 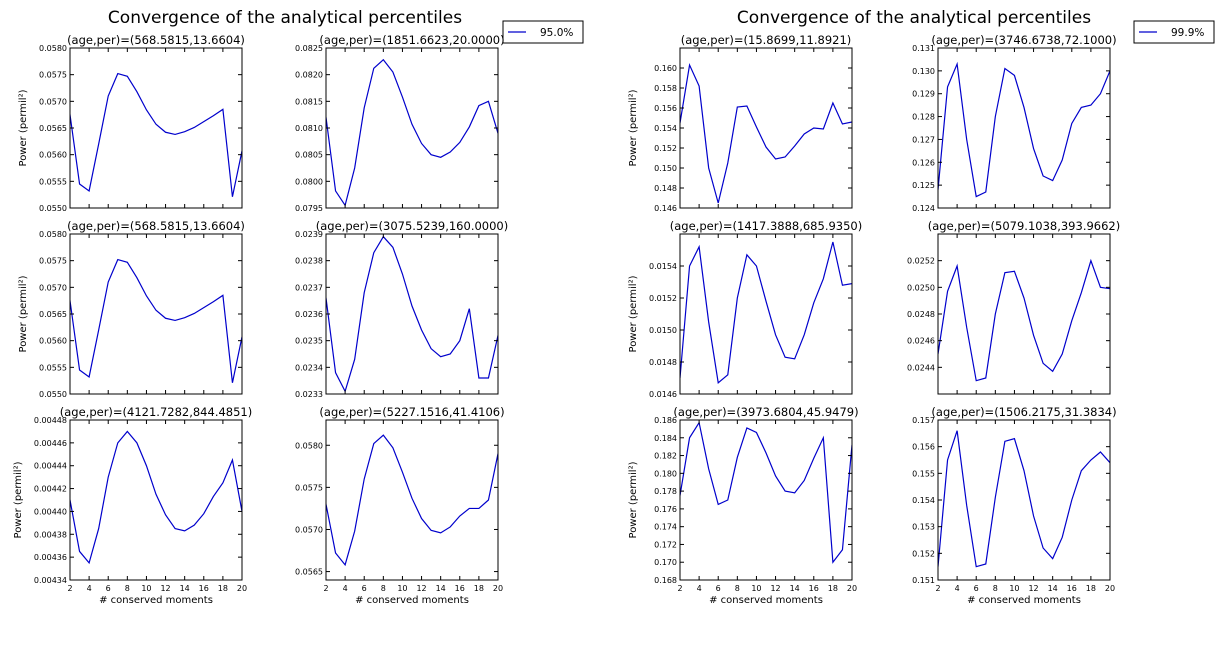 I want to click on y-tick-label: 0.124, so click(x=923, y=208).